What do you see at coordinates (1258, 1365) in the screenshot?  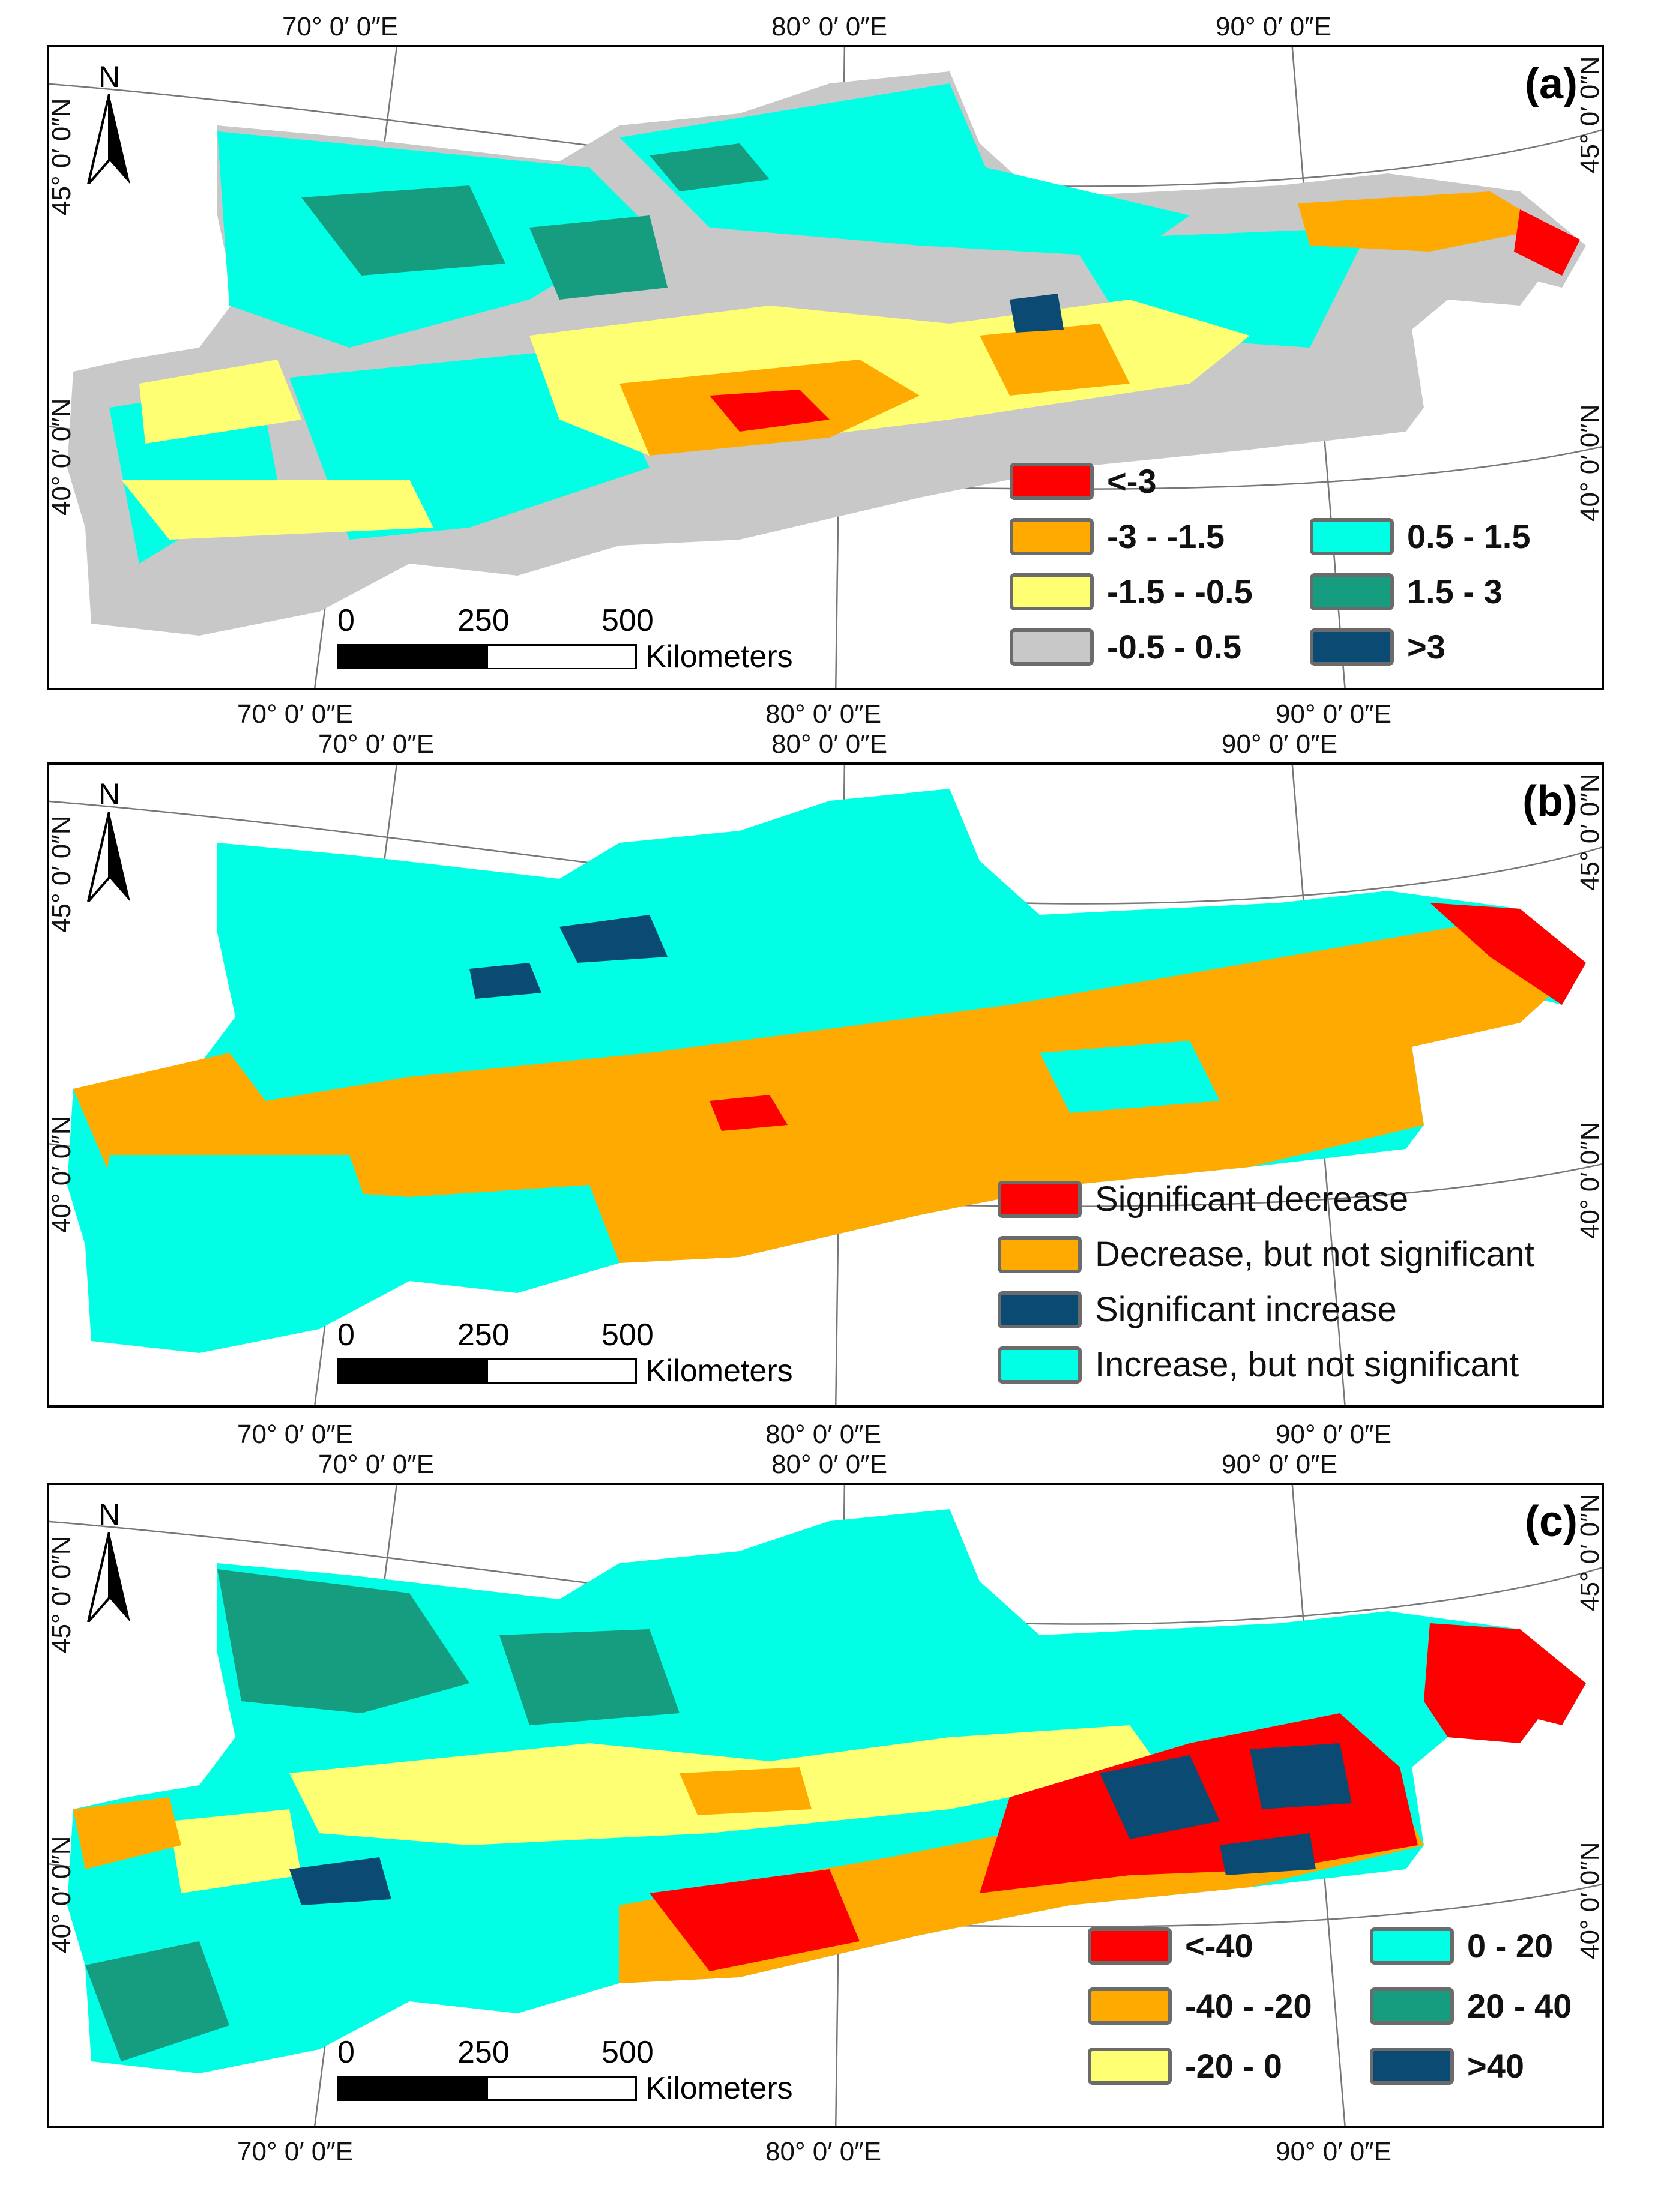 I see `legend-item: Increase, but not significant` at bounding box center [1258, 1365].